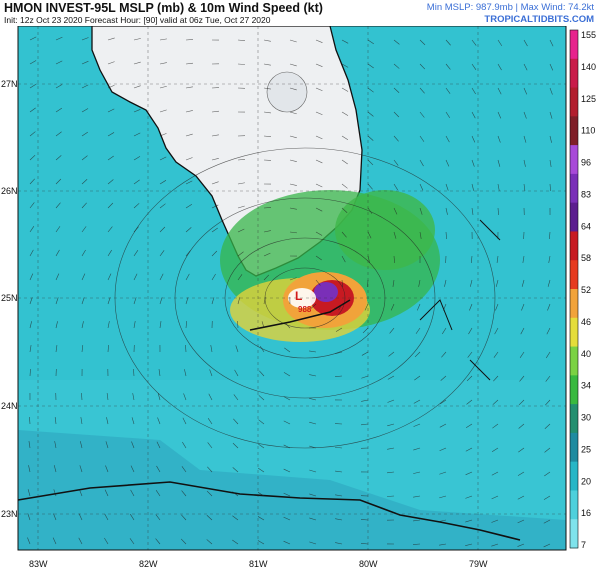 The height and width of the screenshot is (575, 600). I want to click on storm-stats: Min MSLP: 987.9mb | Max Wind: 74.2kt, so click(510, 7).